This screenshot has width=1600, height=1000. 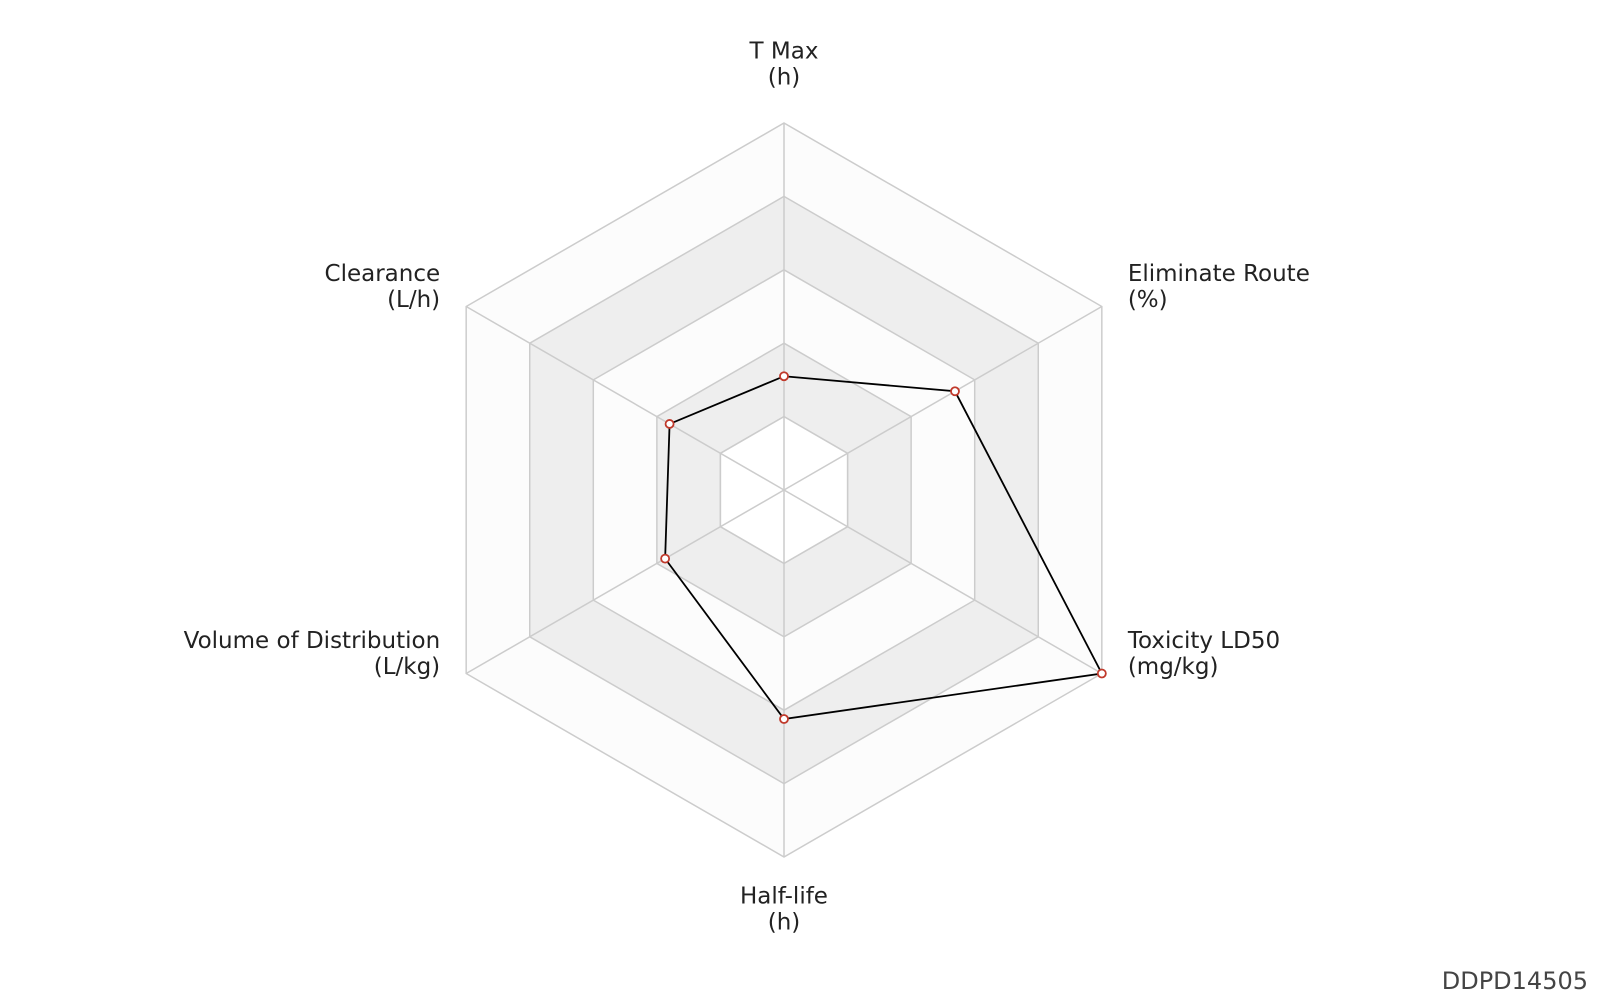 What do you see at coordinates (784, 52) in the screenshot?
I see `axis-label: T Max` at bounding box center [784, 52].